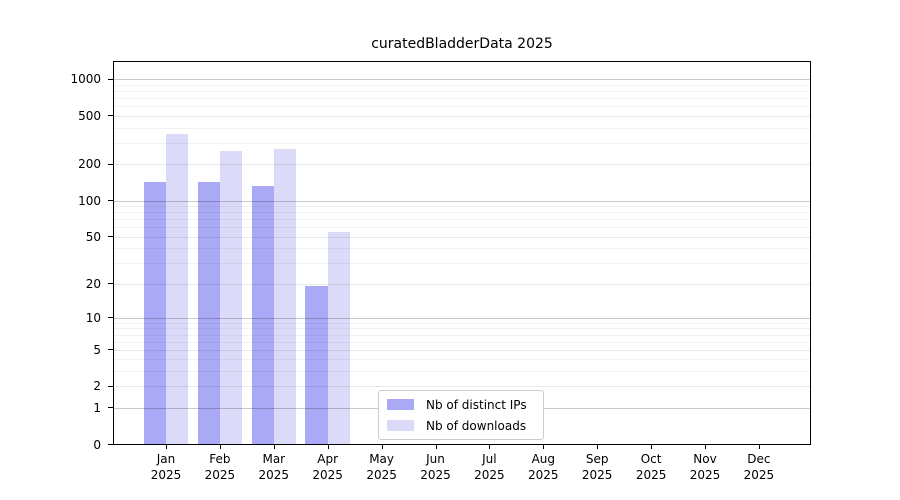 The image size is (900, 500). Describe the element at coordinates (461, 425) in the screenshot. I see `legend-item-downloads: Nb of downloads` at that location.